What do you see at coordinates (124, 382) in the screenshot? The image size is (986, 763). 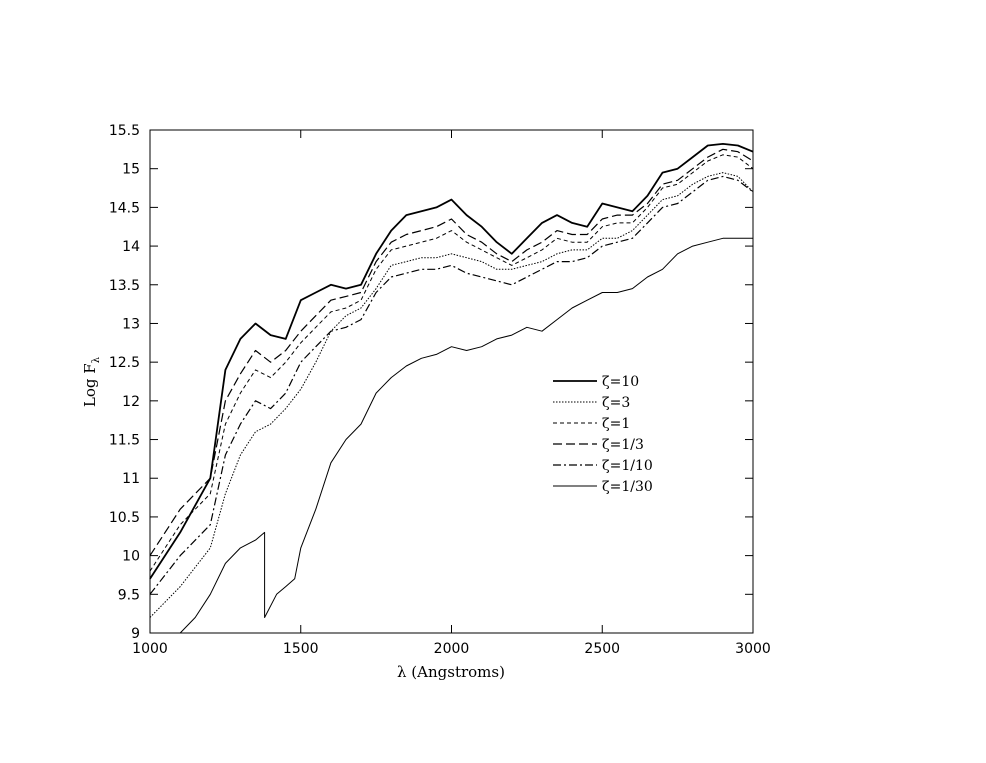 I see `y-tick-labels: 9 9.5 10 10.5 11 11.5 12 12.5 13 13.5 14 14.5 15 15.5` at bounding box center [124, 382].